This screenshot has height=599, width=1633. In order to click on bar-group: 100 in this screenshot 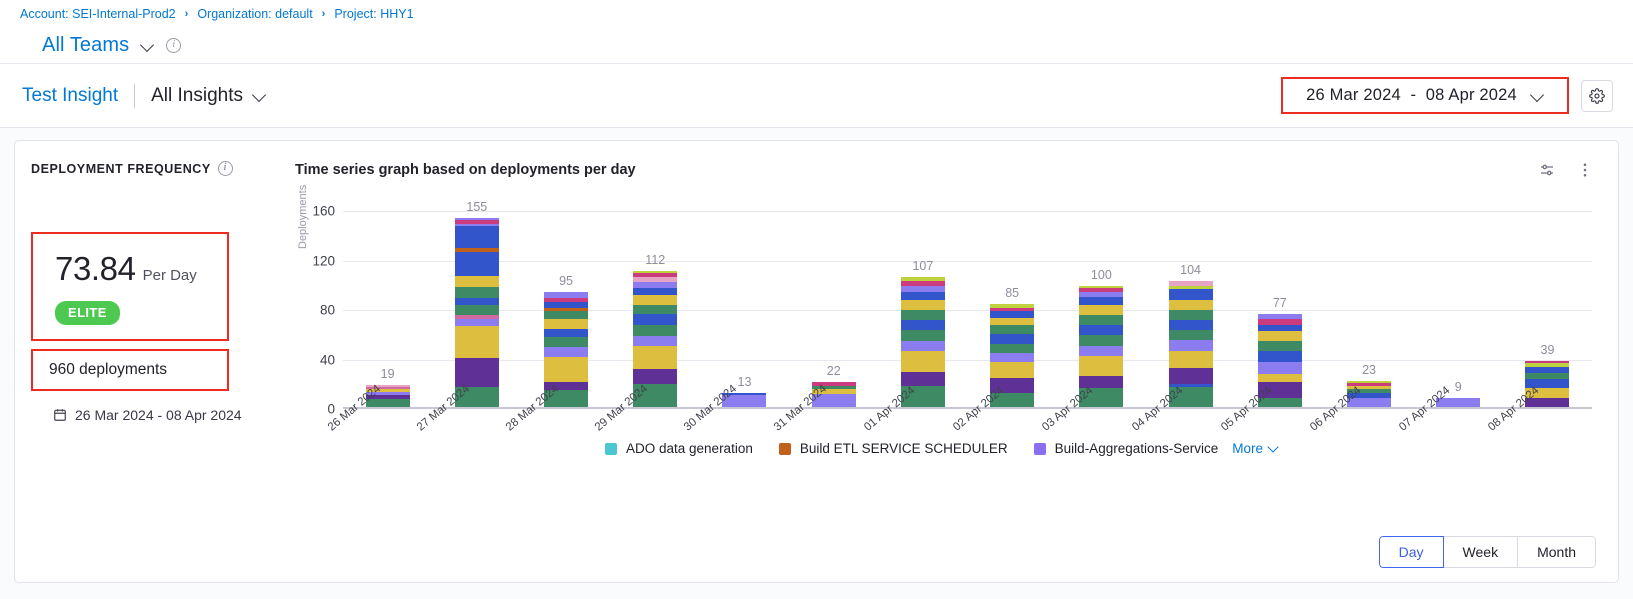, I will do `click(1101, 304)`.